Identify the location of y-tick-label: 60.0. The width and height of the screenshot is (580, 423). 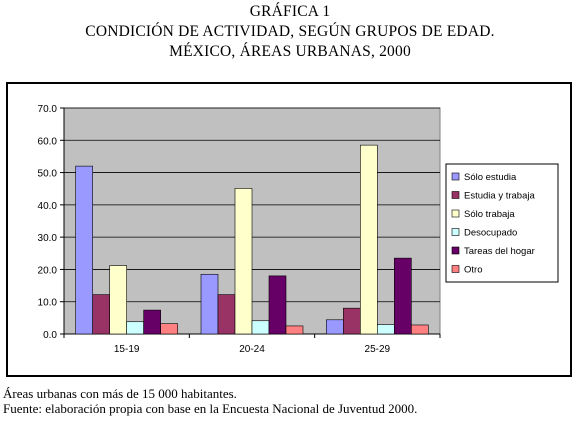
(48, 141).